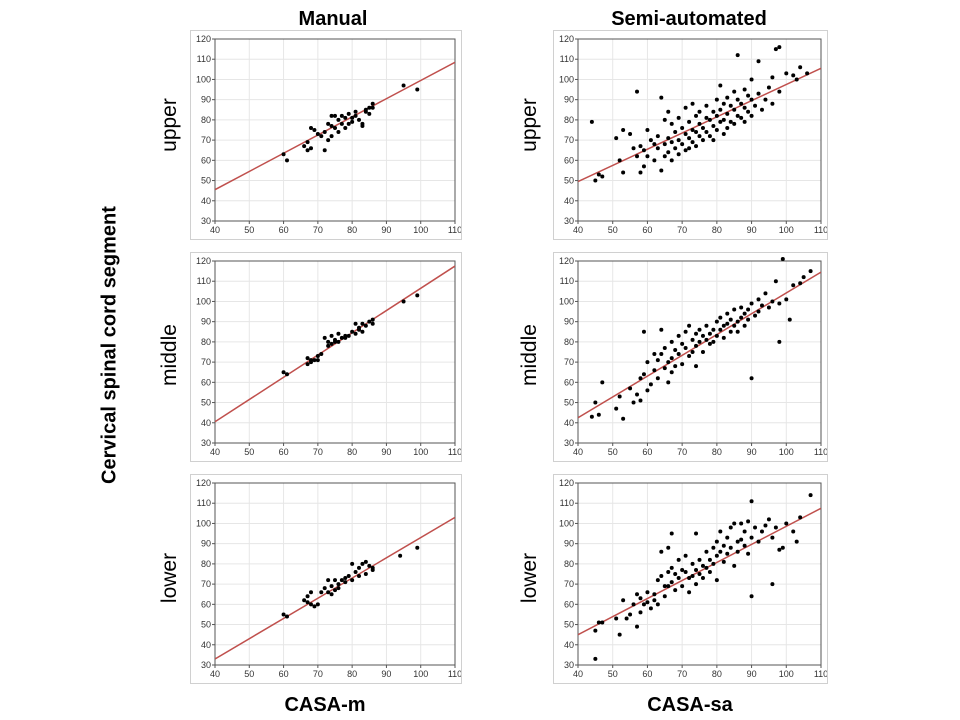 Image resolution: width=960 pixels, height=720 pixels. Describe the element at coordinates (529, 578) in the screenshot. I see `row-label-lower-right: lower` at that location.